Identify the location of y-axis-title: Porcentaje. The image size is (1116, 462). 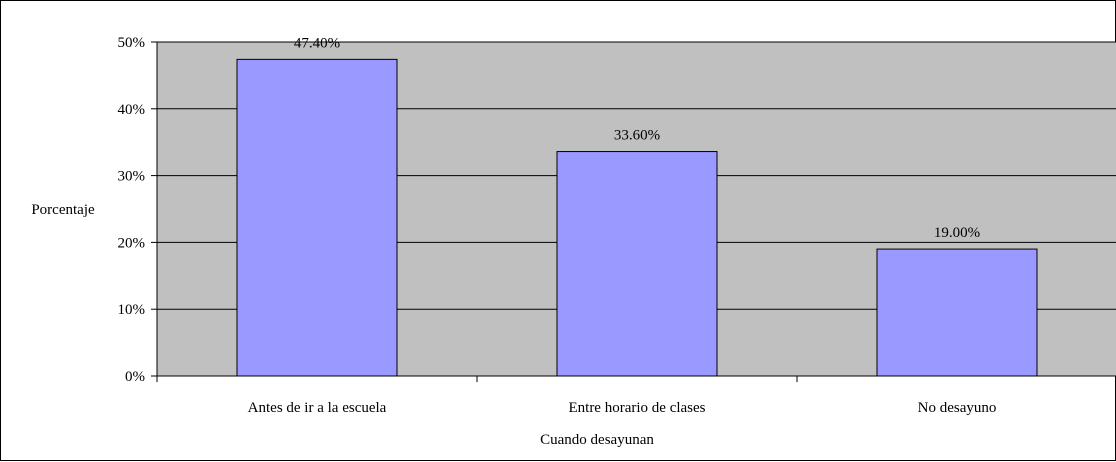
(63, 210).